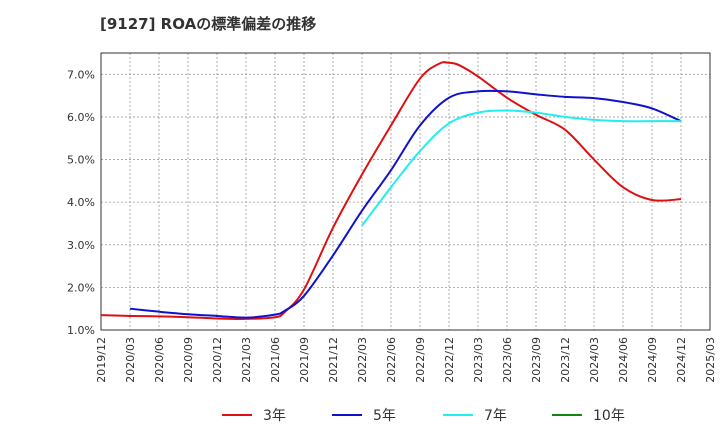 Image resolution: width=720 pixels, height=440 pixels. What do you see at coordinates (275, 360) in the screenshot?
I see `x-tick-label: 2021/06` at bounding box center [275, 360].